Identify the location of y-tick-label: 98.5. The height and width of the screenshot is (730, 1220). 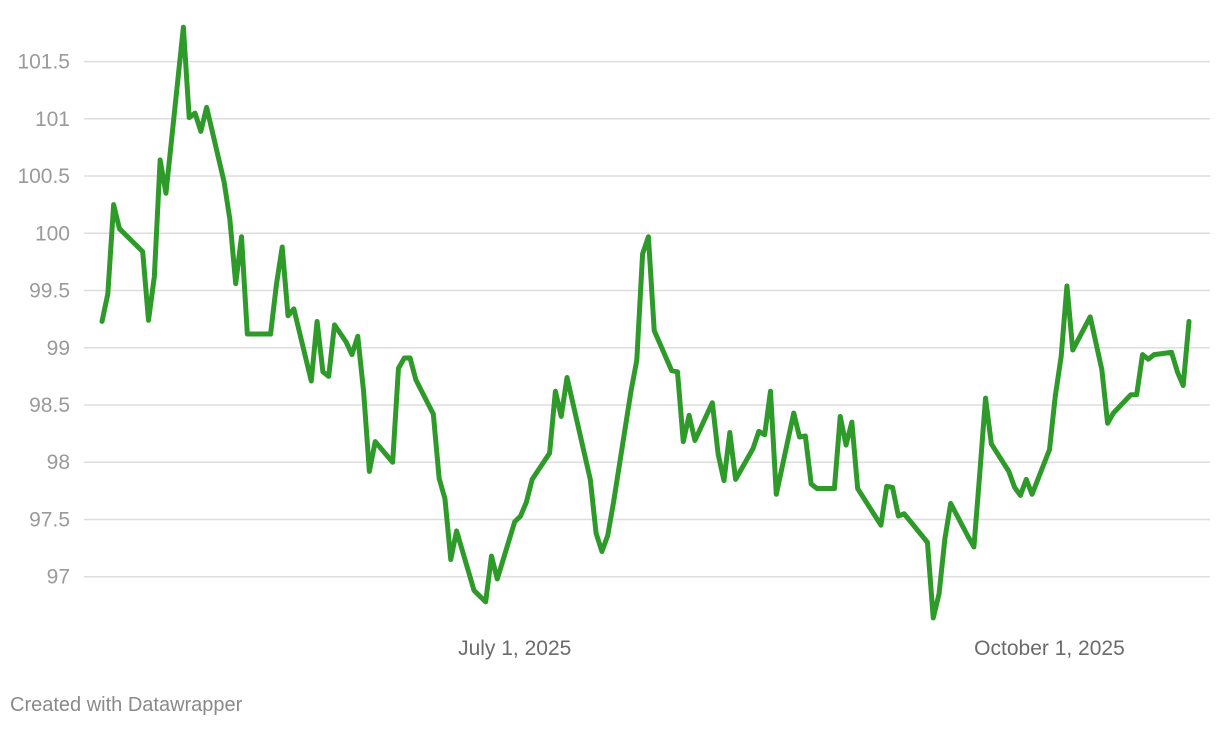
(49, 405).